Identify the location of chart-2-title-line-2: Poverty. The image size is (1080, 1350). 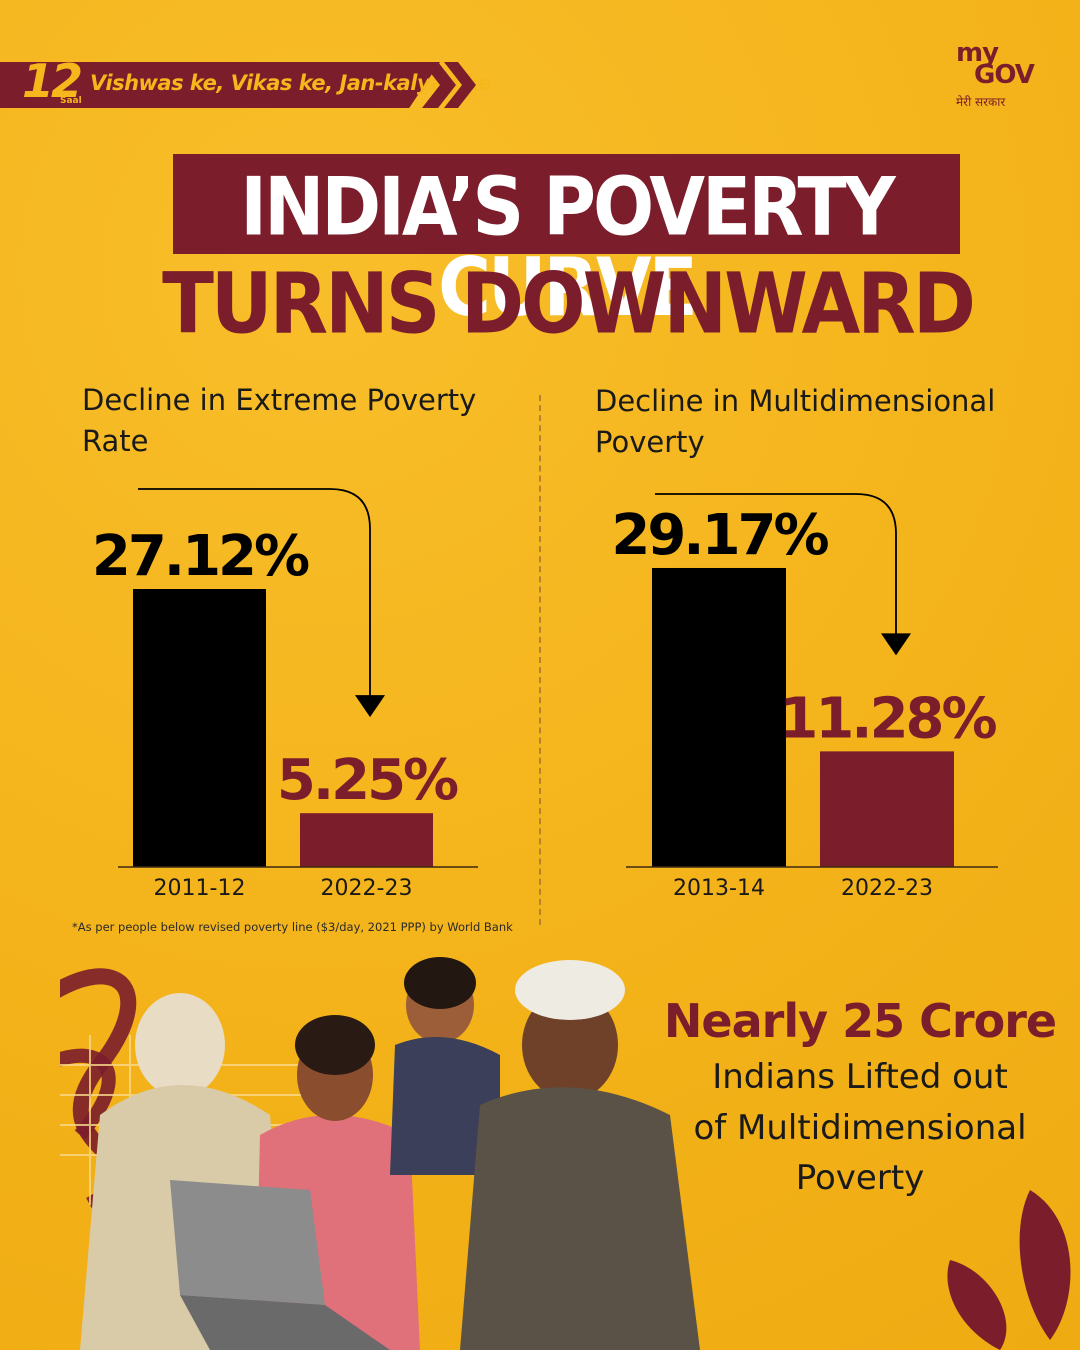
(650, 442).